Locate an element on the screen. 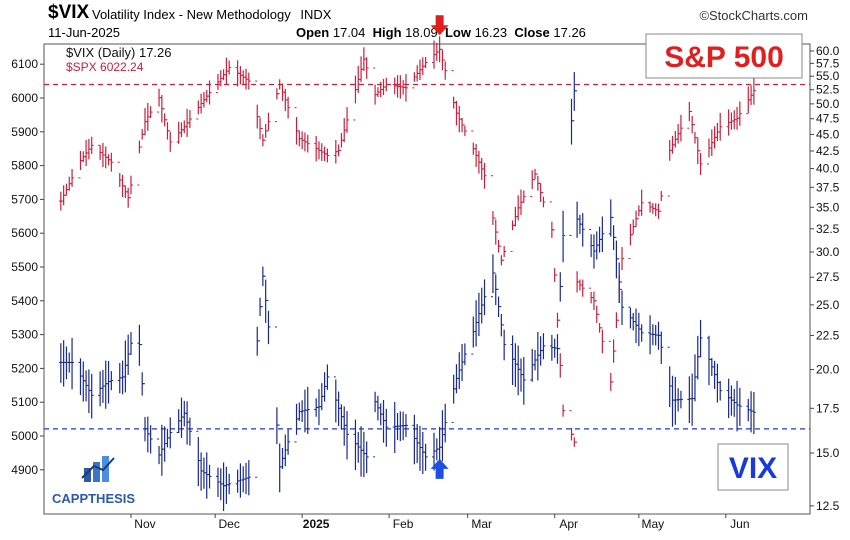 The image size is (850, 540). x-axis-tick-label: Mar is located at coordinates (481, 524).